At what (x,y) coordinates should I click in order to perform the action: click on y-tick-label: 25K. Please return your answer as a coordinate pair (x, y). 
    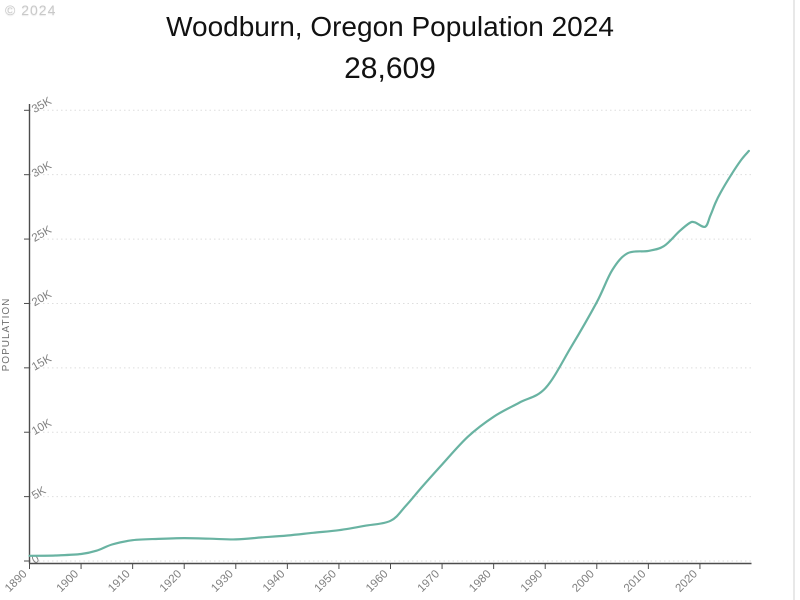
    Looking at the image, I should click on (42, 234).